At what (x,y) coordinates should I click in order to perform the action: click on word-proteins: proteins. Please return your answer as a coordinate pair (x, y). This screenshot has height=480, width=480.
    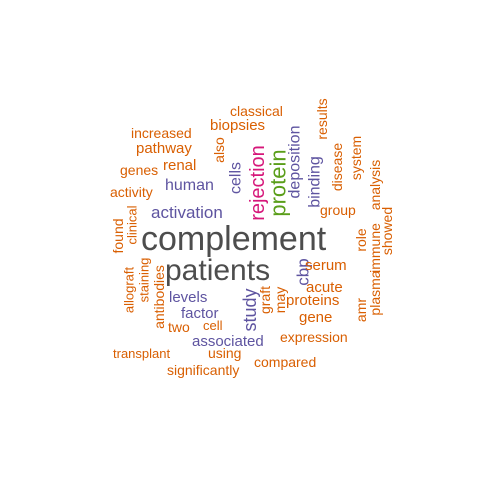
    Looking at the image, I should click on (312, 300).